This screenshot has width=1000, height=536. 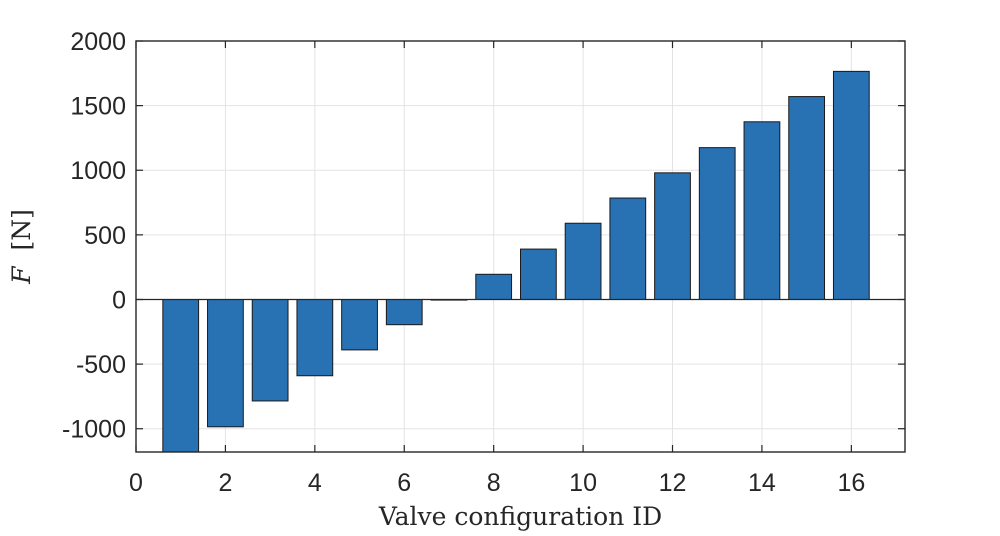 What do you see at coordinates (315, 483) in the screenshot?
I see `x-tick-label: 4` at bounding box center [315, 483].